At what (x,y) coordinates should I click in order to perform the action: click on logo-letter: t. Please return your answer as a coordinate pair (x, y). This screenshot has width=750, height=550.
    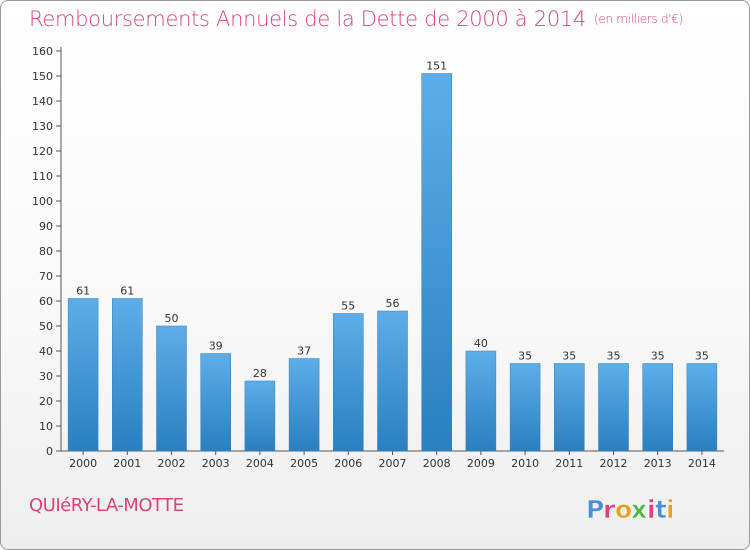
    Looking at the image, I should click on (661, 509).